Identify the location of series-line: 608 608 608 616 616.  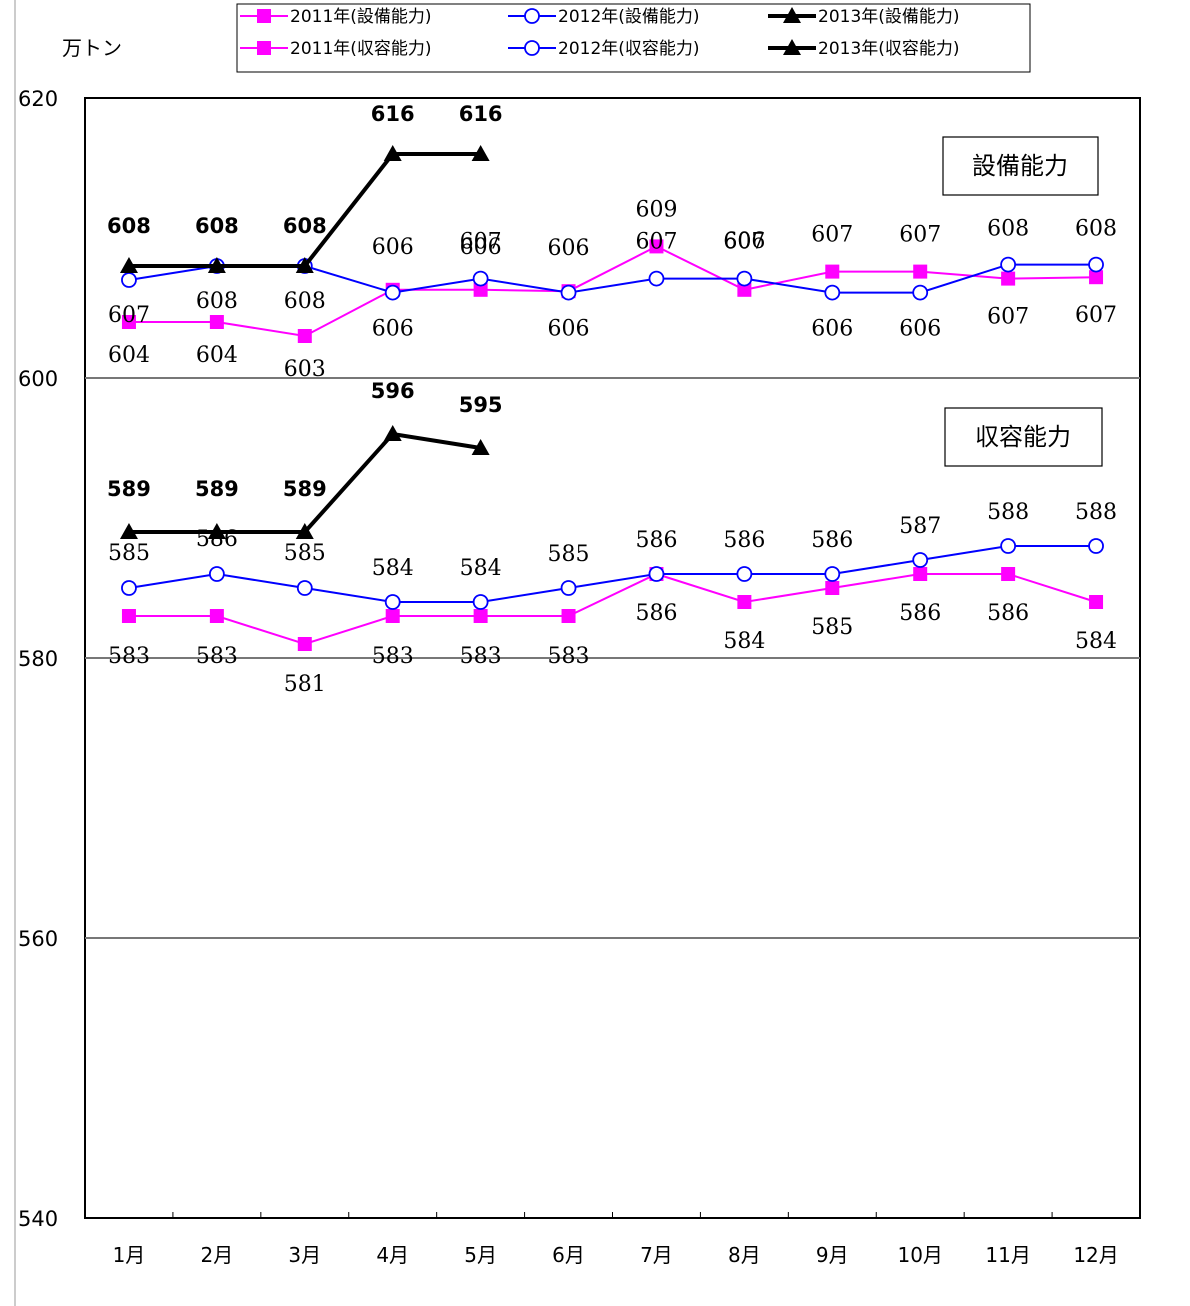
(305, 187).